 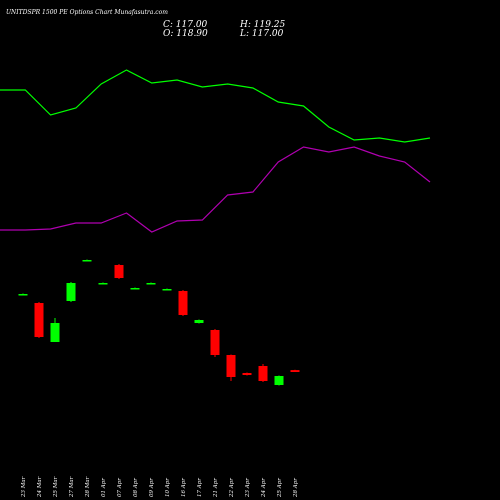 I want to click on x-tick-label: 16 Apr, so click(x=184, y=487).